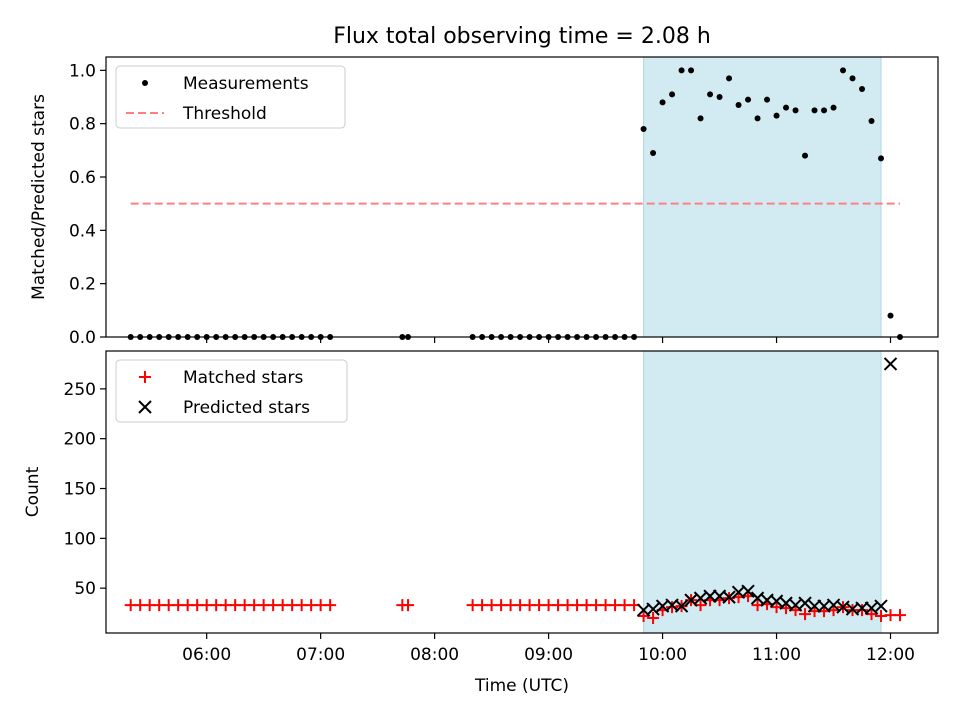  What do you see at coordinates (39, 197) in the screenshot?
I see `y-axis-label: Matched/Predicted stars` at bounding box center [39, 197].